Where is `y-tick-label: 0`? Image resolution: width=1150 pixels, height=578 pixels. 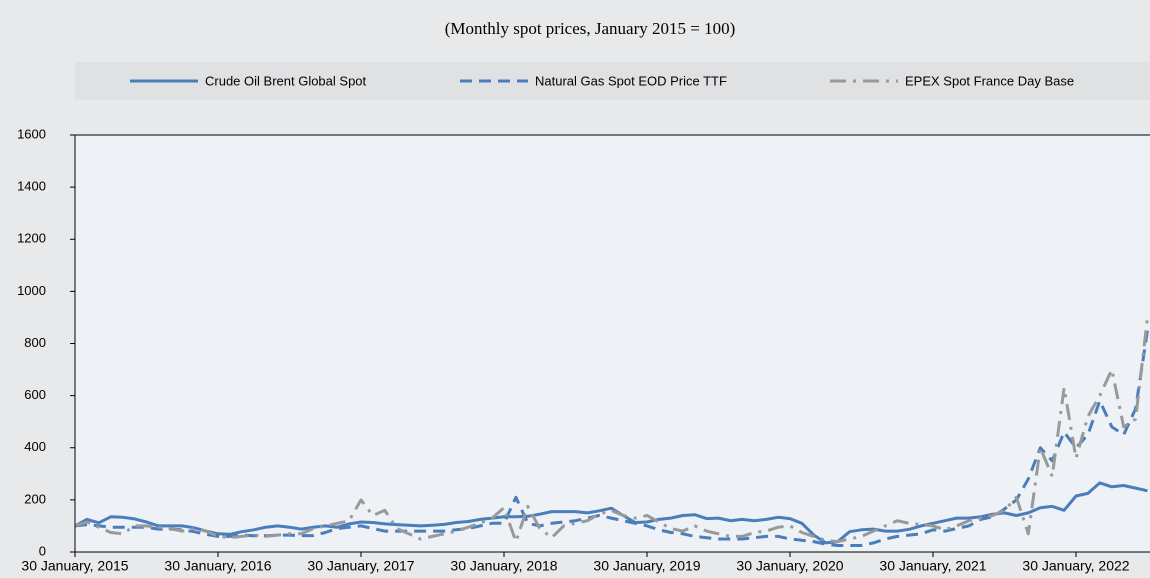 y-tick-label: 0 is located at coordinates (42, 550).